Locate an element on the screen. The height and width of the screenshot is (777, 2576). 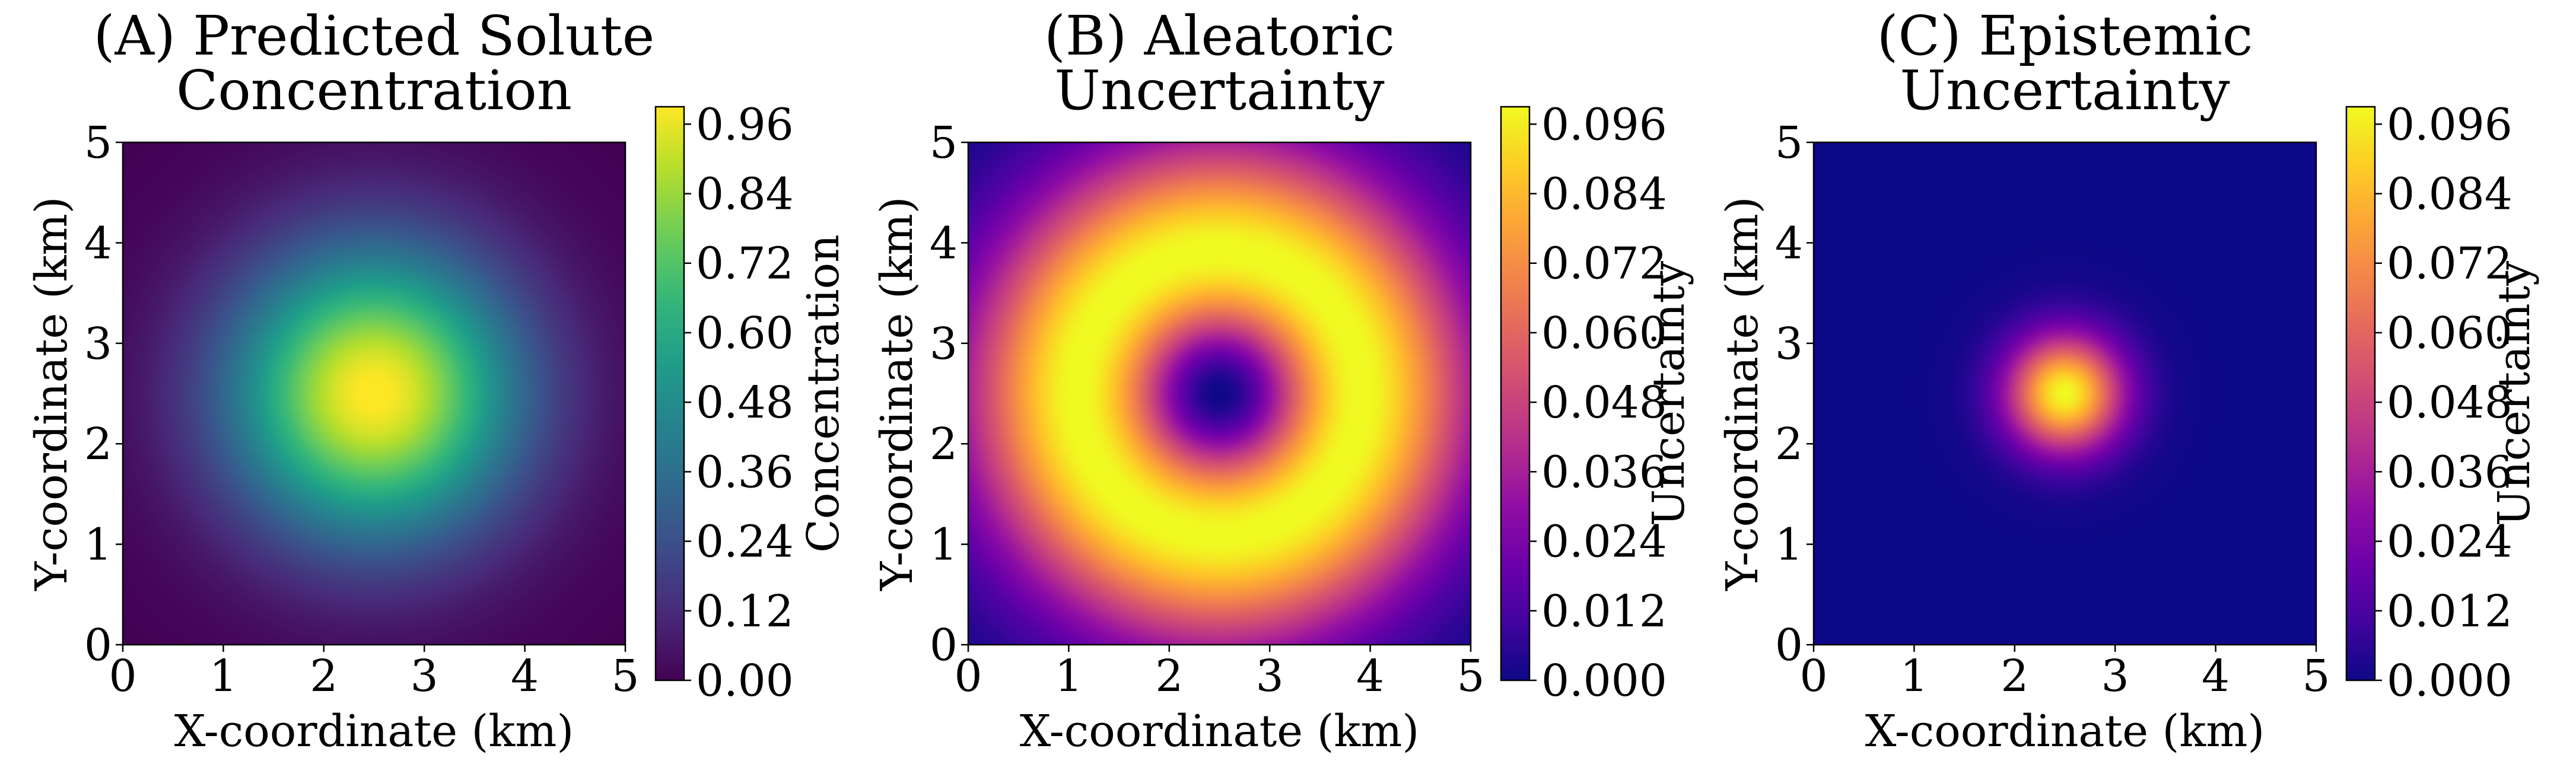
title-A-line1: (A) Predicted Solute is located at coordinates (374, 36).